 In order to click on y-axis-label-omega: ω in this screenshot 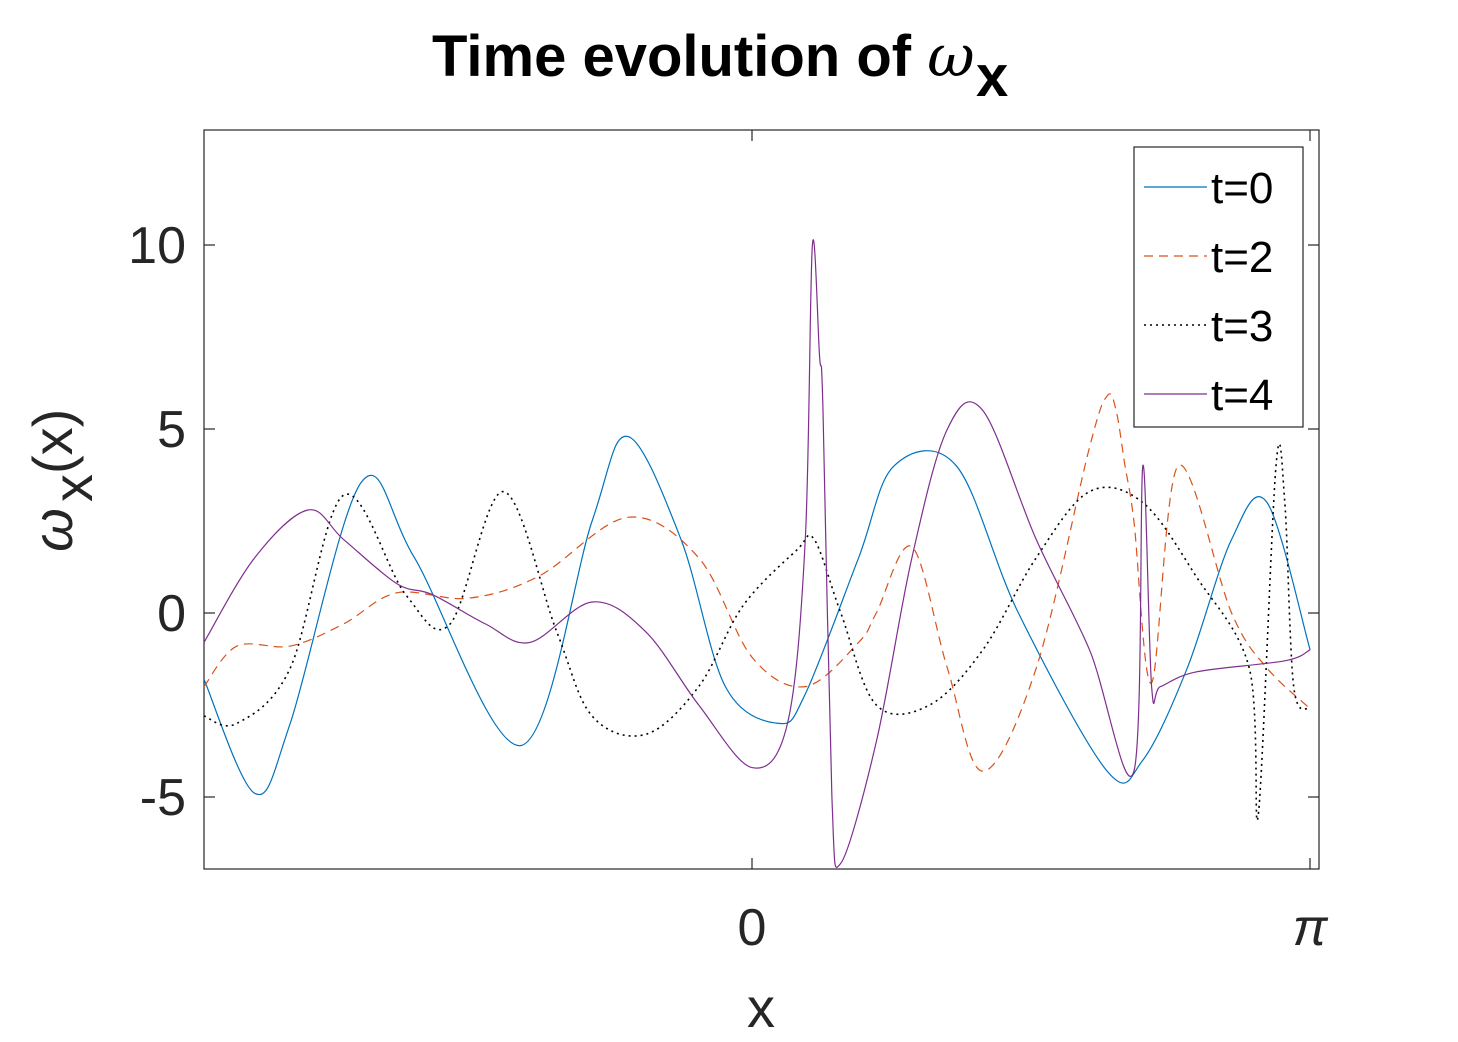, I will do `click(52, 530)`.